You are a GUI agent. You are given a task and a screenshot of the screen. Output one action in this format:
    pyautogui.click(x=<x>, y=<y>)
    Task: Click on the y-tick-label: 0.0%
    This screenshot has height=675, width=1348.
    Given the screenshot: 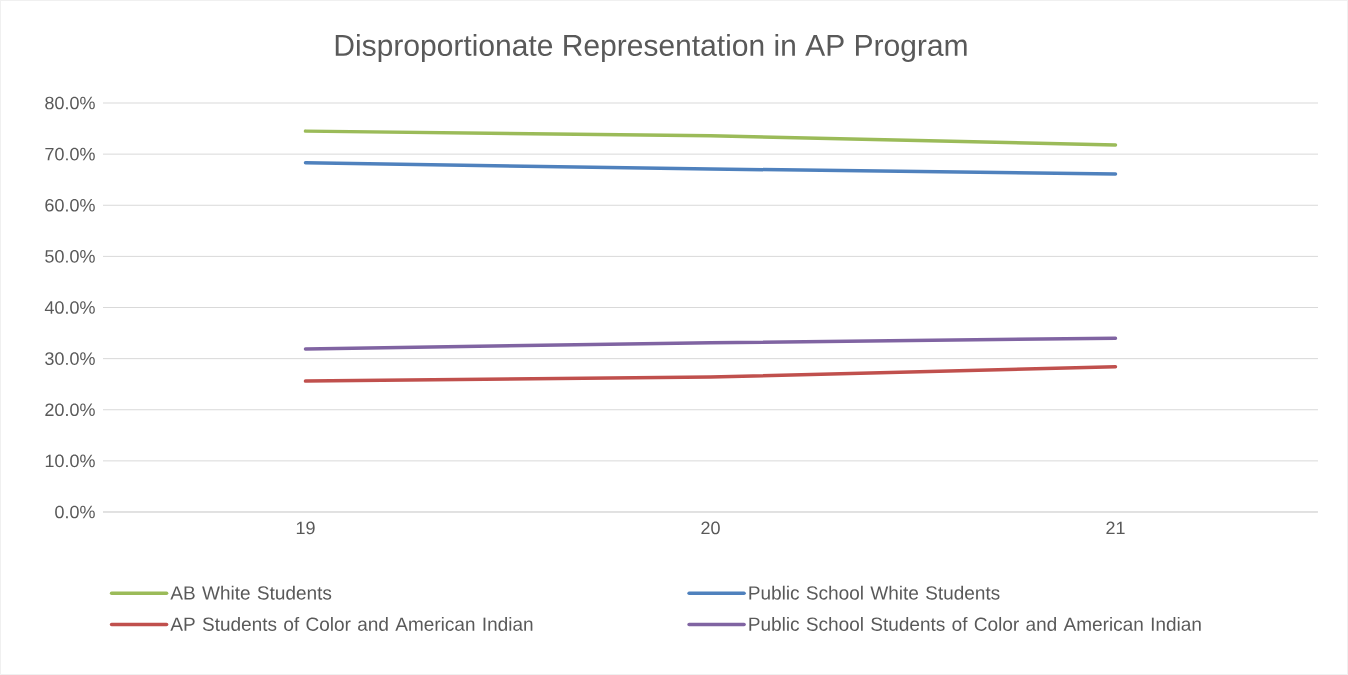 What is the action you would take?
    pyautogui.click(x=75, y=512)
    